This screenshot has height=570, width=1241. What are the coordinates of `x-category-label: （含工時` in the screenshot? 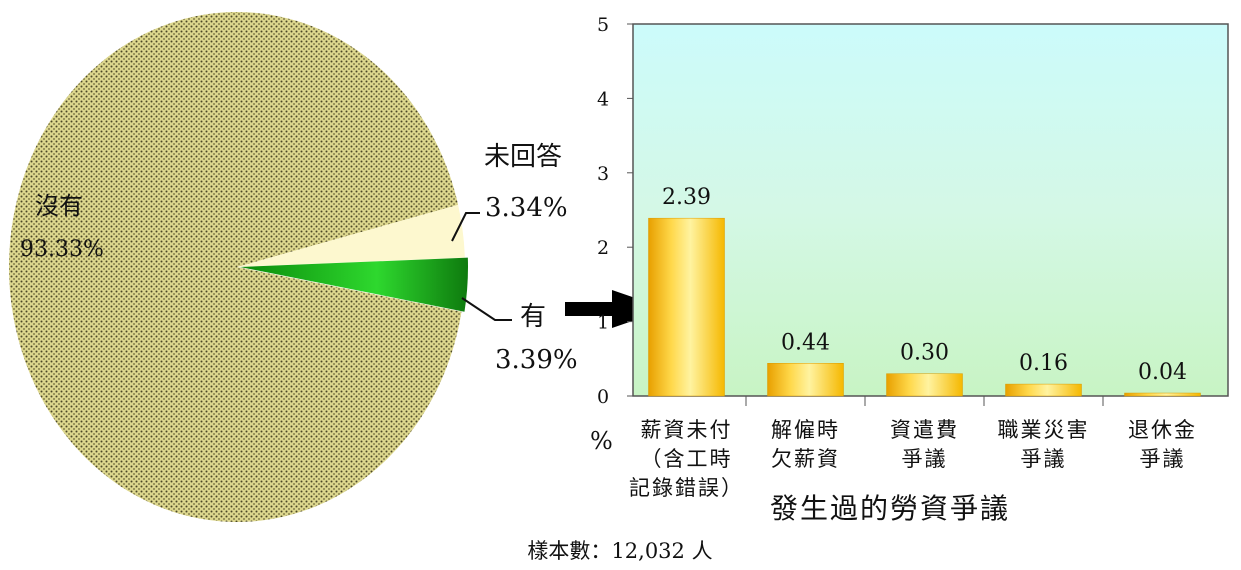 It's located at (687, 459).